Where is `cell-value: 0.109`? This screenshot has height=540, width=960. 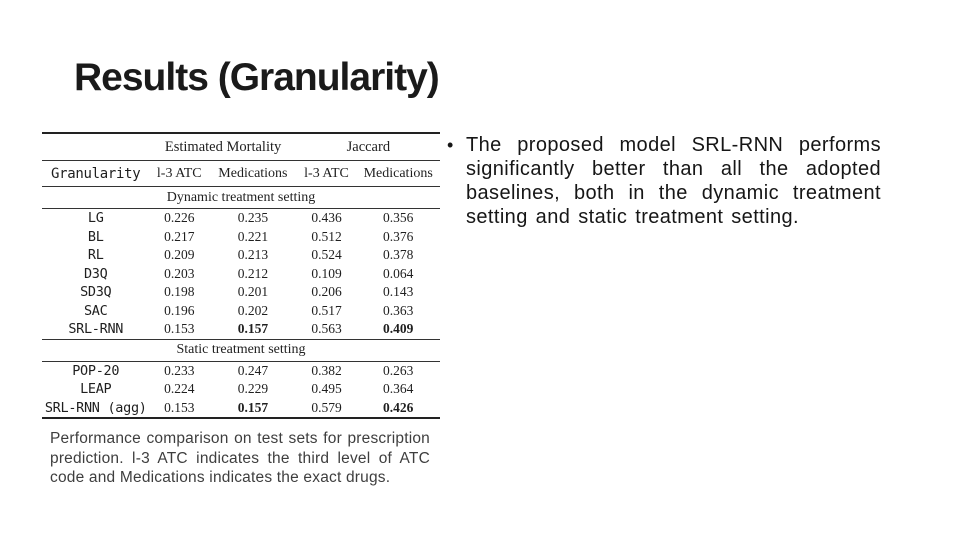
cell-value: 0.109 is located at coordinates (326, 273).